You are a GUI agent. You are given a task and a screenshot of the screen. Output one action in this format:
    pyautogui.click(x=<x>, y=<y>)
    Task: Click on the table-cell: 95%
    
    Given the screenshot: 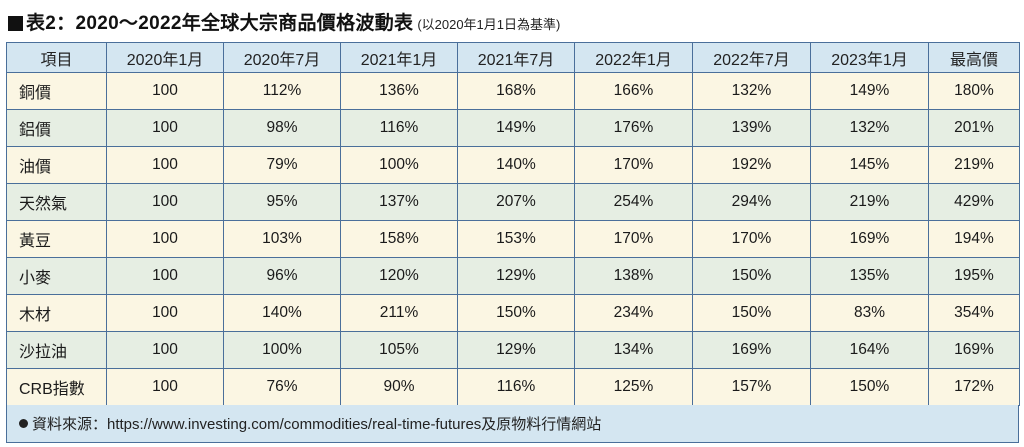 What is the action you would take?
    pyautogui.click(x=282, y=202)
    